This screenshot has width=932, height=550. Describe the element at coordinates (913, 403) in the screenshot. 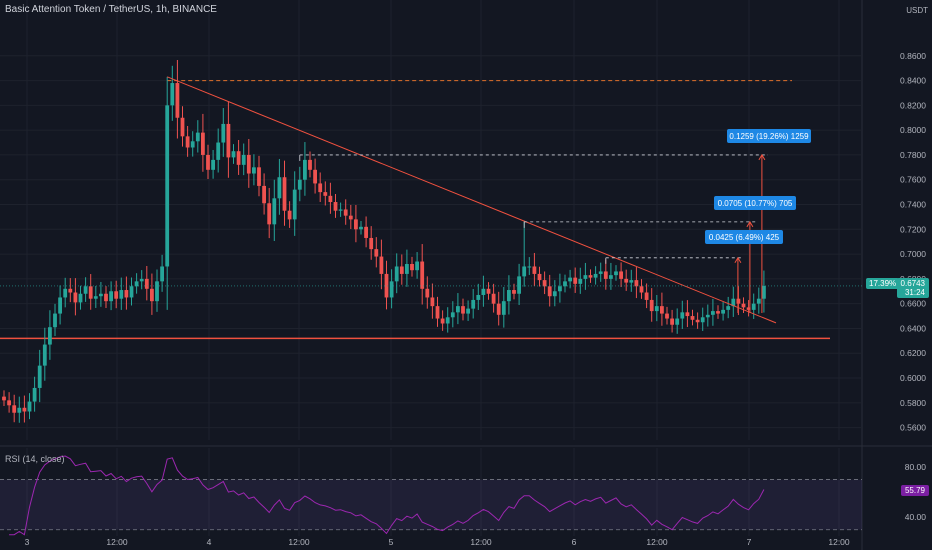

I see `price-tick-label: 0.5800` at that location.